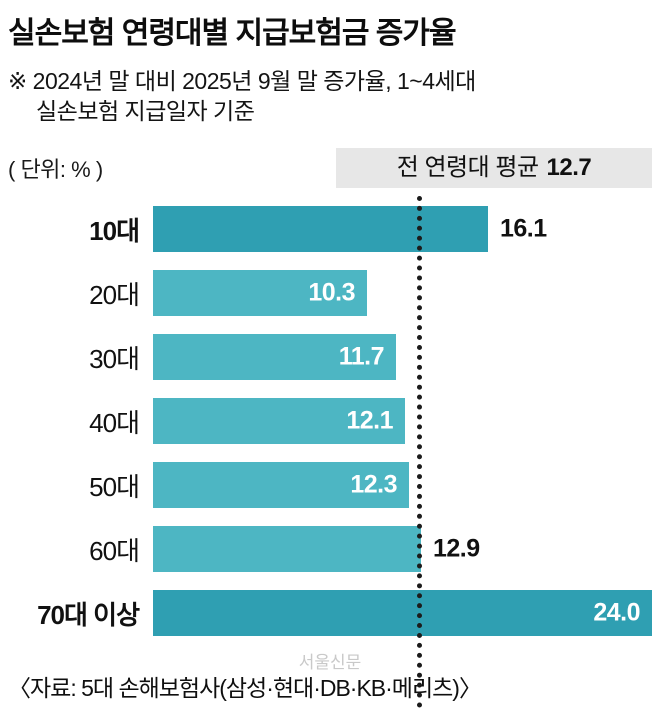 The image size is (660, 709). Describe the element at coordinates (330, 168) in the screenshot. I see `meta-row: ( 단위: % ) 전 연령대 평균 12.7` at that location.